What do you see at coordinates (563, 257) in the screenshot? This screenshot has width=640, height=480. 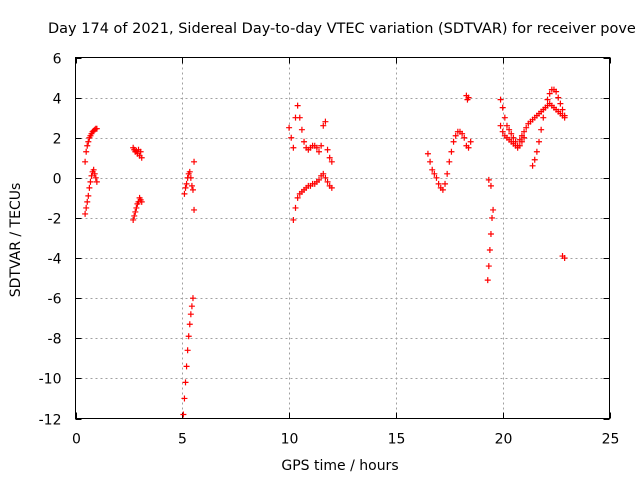 I see `series-arc-7d` at bounding box center [563, 257].